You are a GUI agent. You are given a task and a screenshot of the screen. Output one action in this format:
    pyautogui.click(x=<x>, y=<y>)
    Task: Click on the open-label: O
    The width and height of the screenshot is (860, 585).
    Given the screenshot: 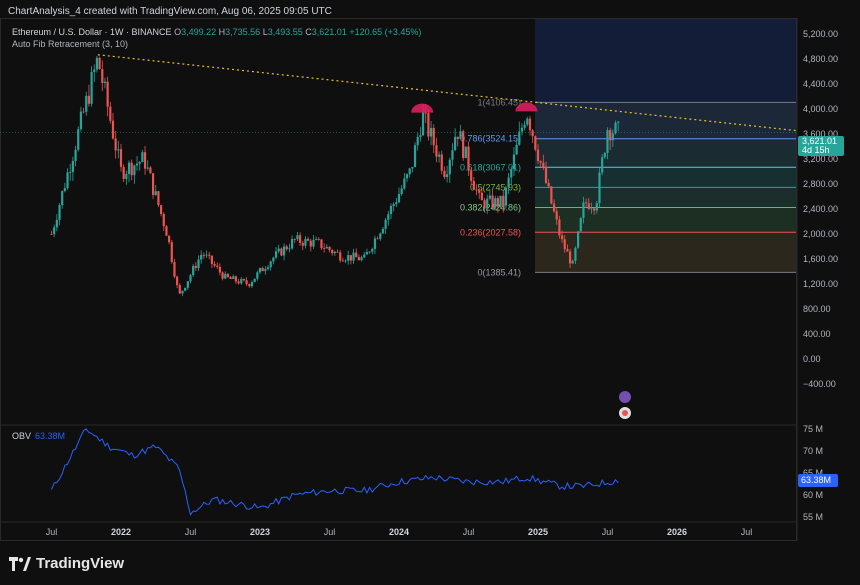 What is the action you would take?
    pyautogui.click(x=178, y=32)
    